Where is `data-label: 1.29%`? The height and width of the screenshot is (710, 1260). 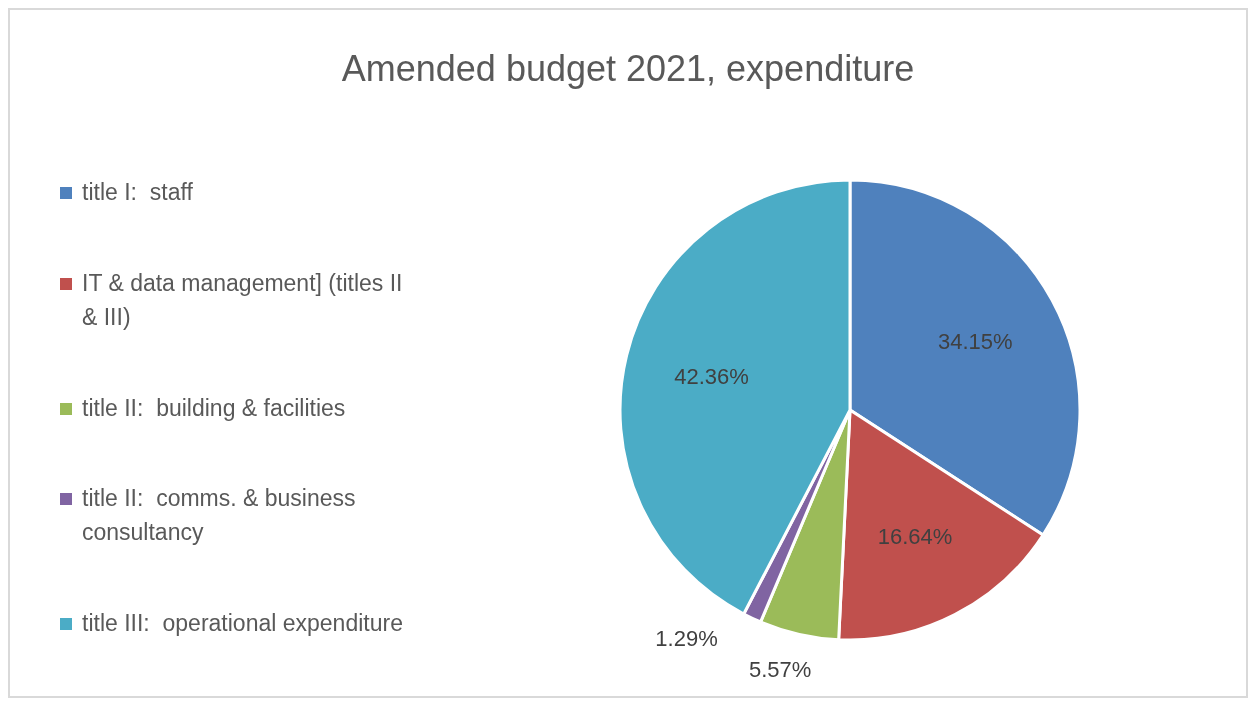
data-label: 1.29% is located at coordinates (686, 638).